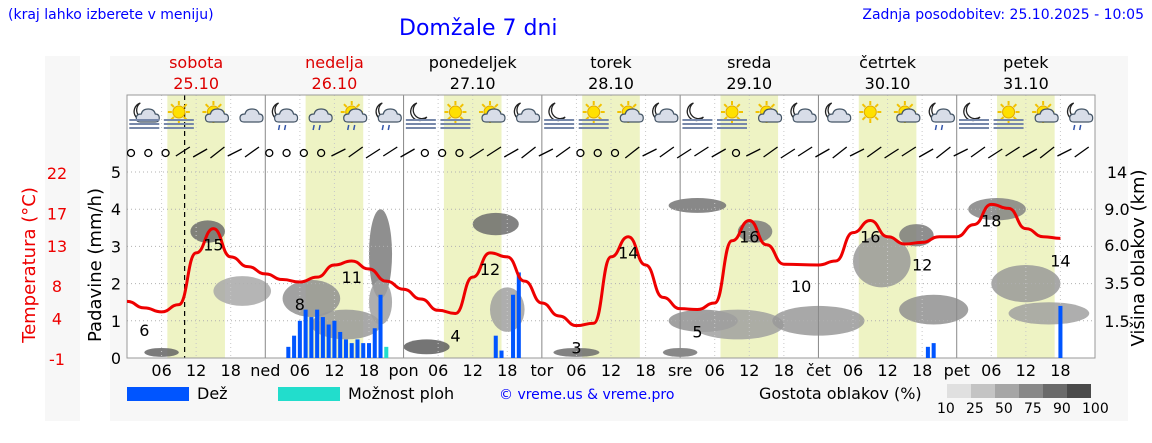 The width and height of the screenshot is (1152, 443). Describe the element at coordinates (57, 173) in the screenshot. I see `temperature-tick: 22` at that location.